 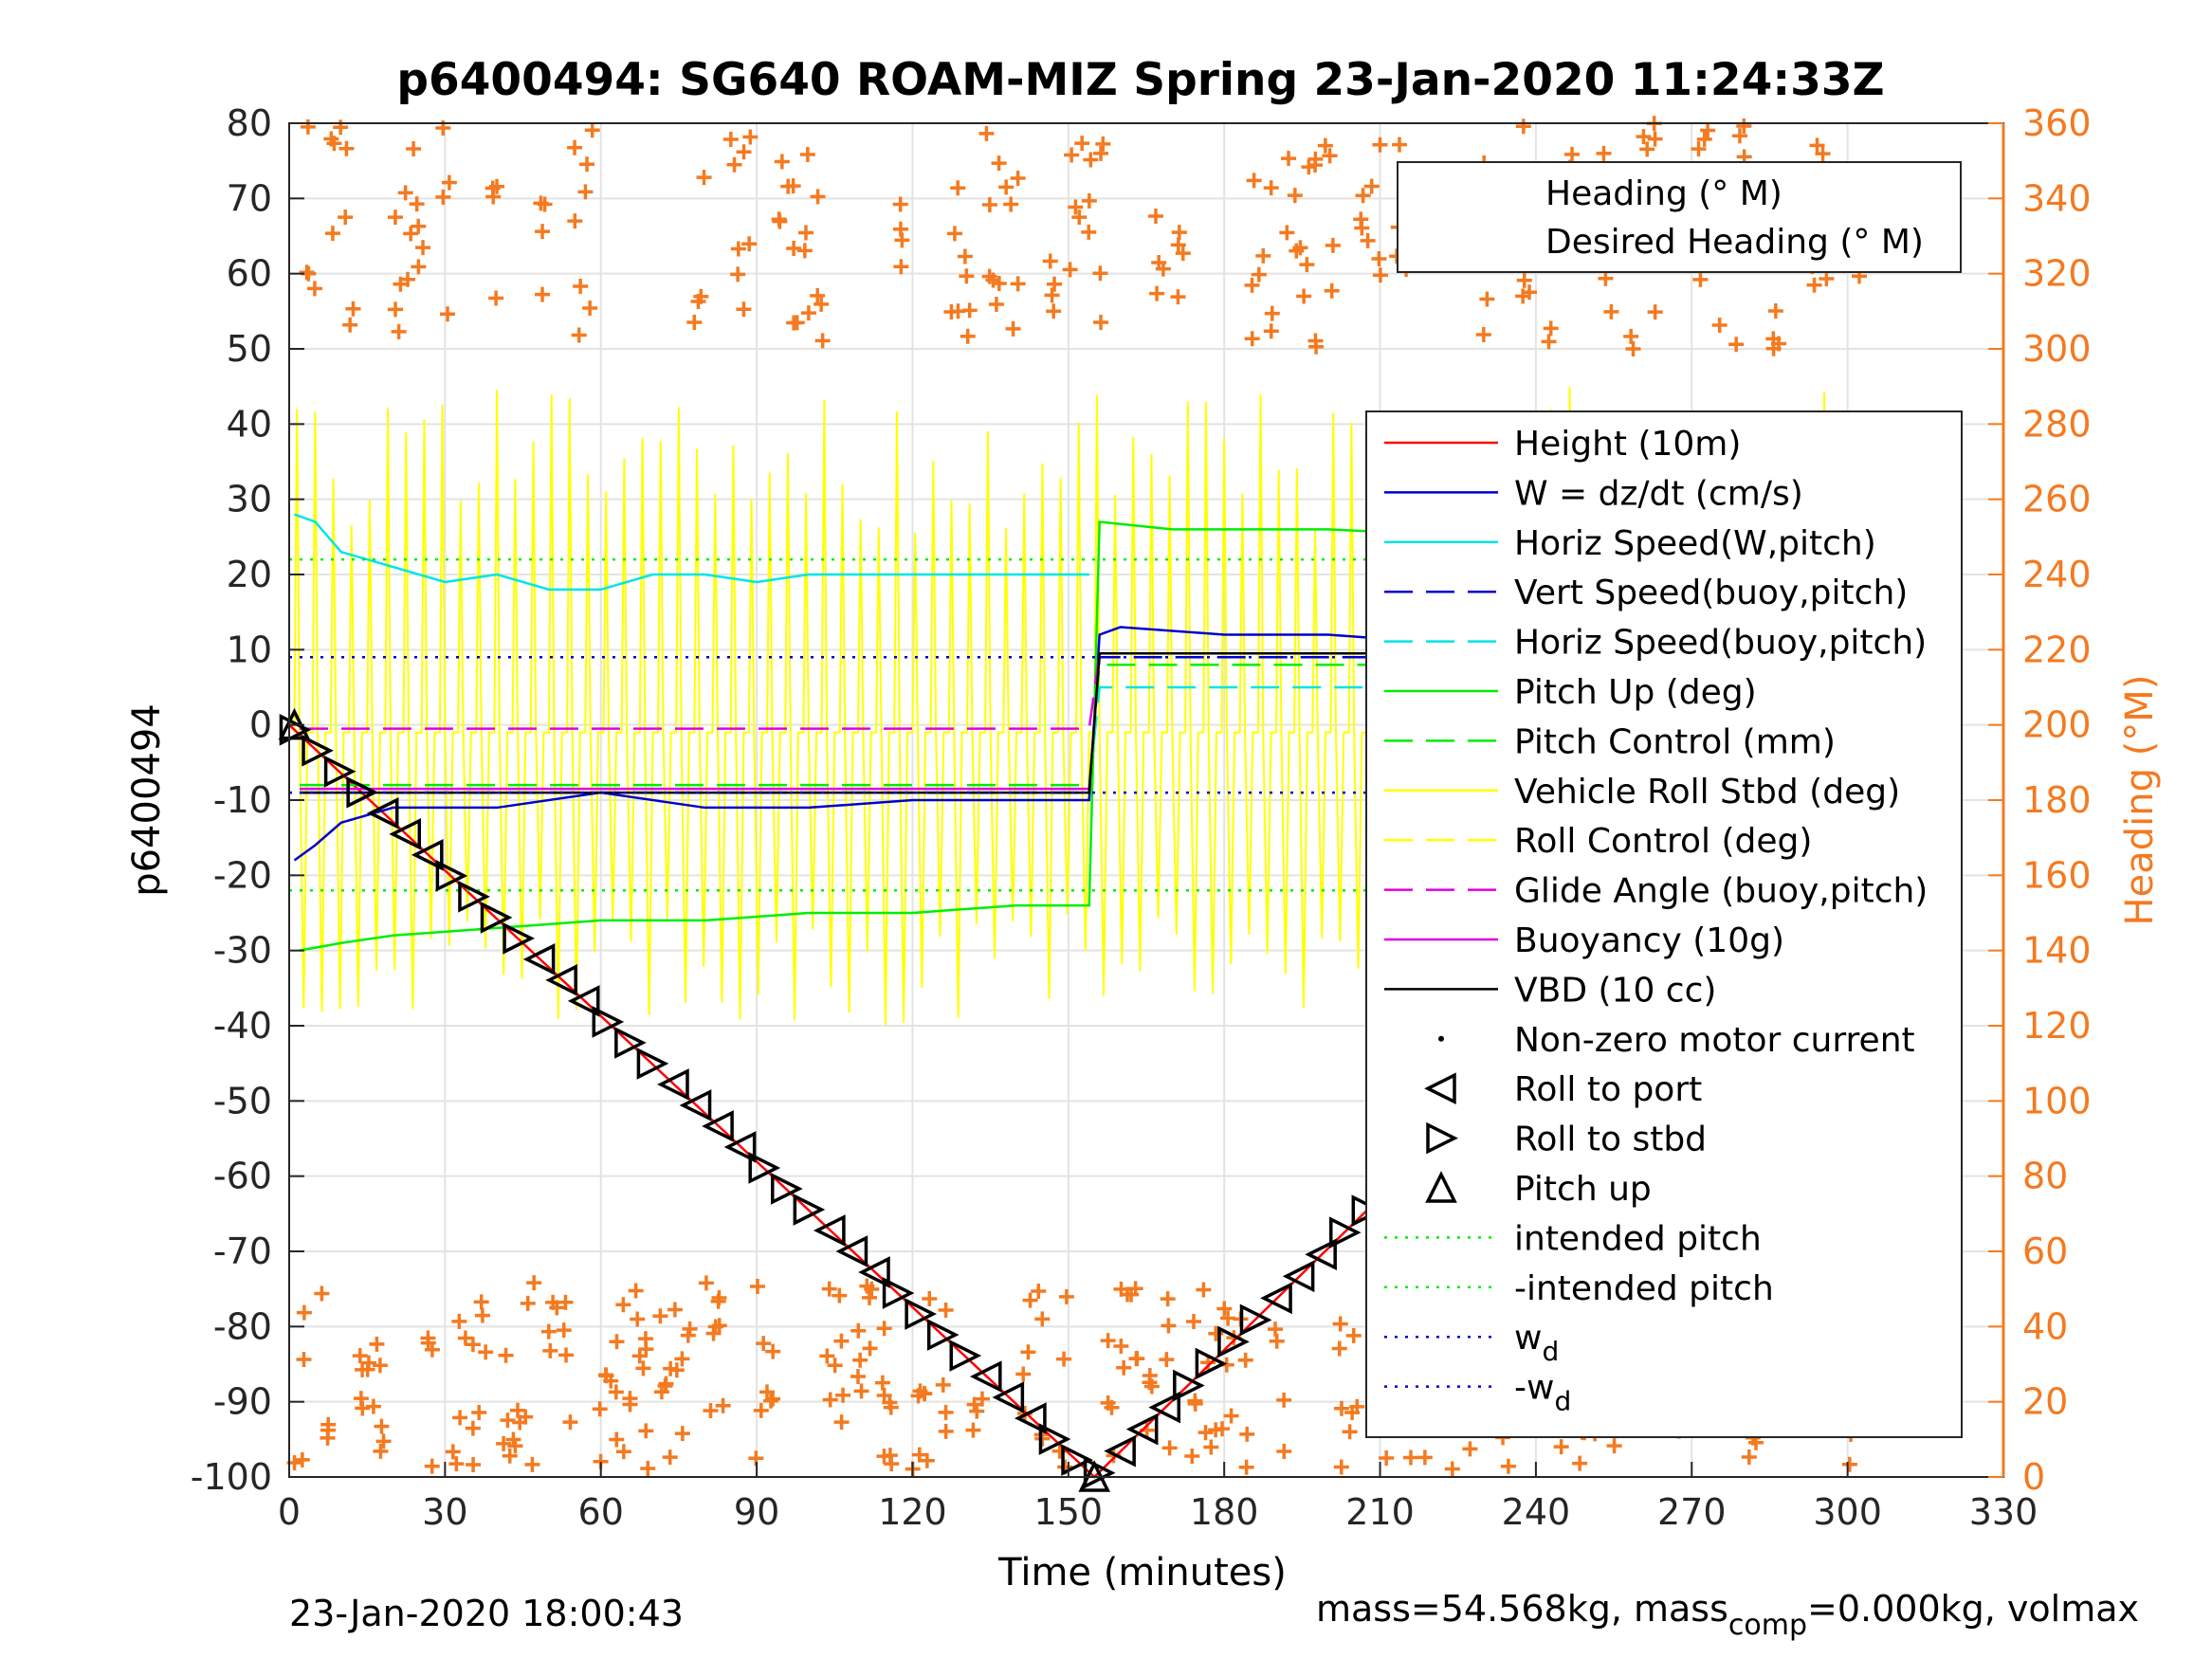 I want to click on y-left-tick-label: 80, so click(x=249, y=123).